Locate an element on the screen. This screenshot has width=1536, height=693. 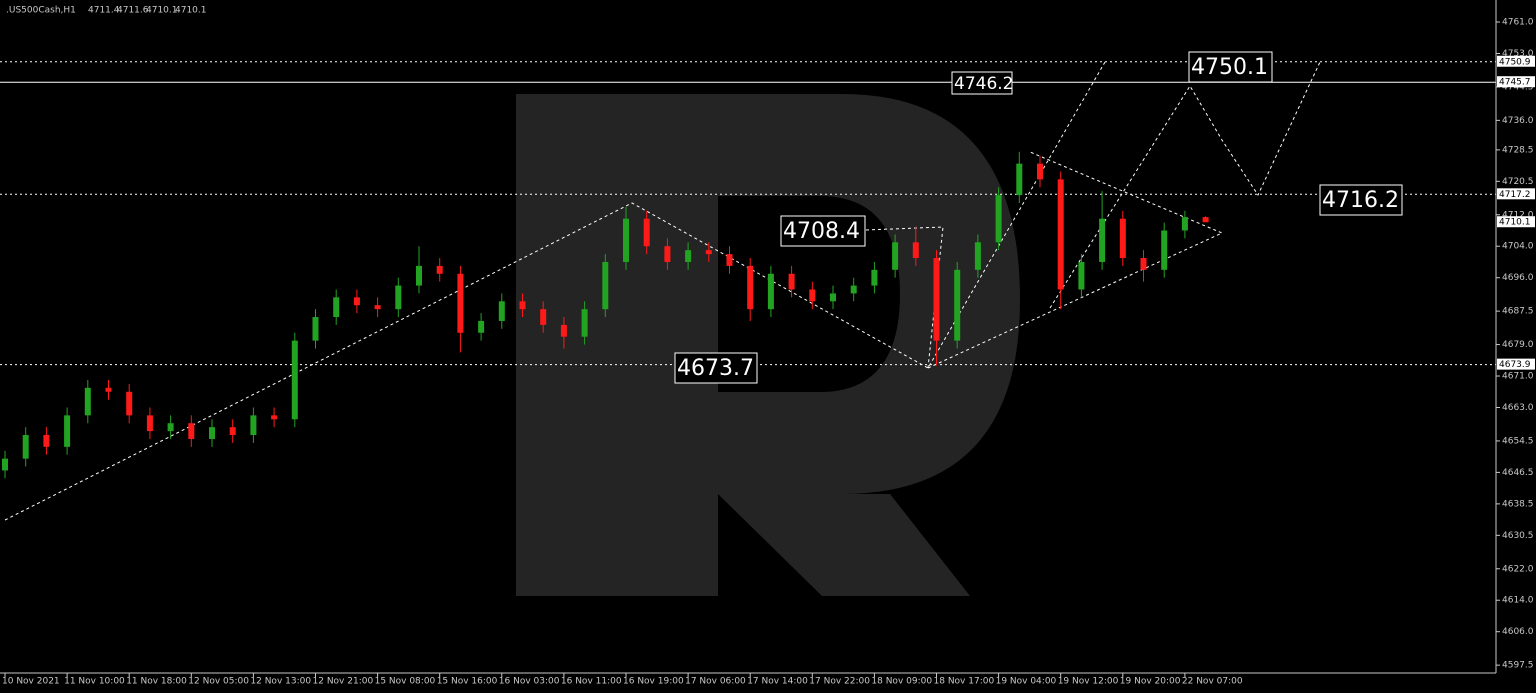
level-label: 4673.9 is located at coordinates (1515, 365).